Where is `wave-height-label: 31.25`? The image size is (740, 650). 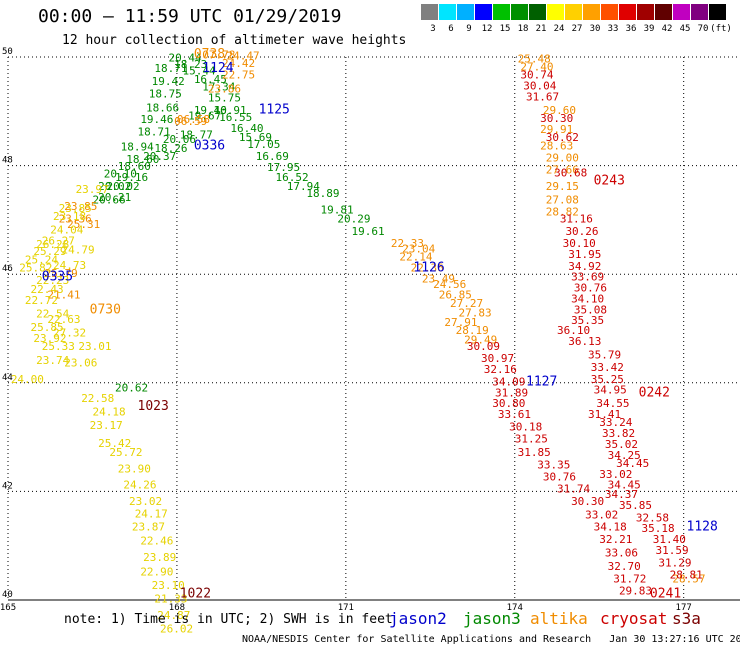
wave-height-label: 31.25 is located at coordinates (531, 439).